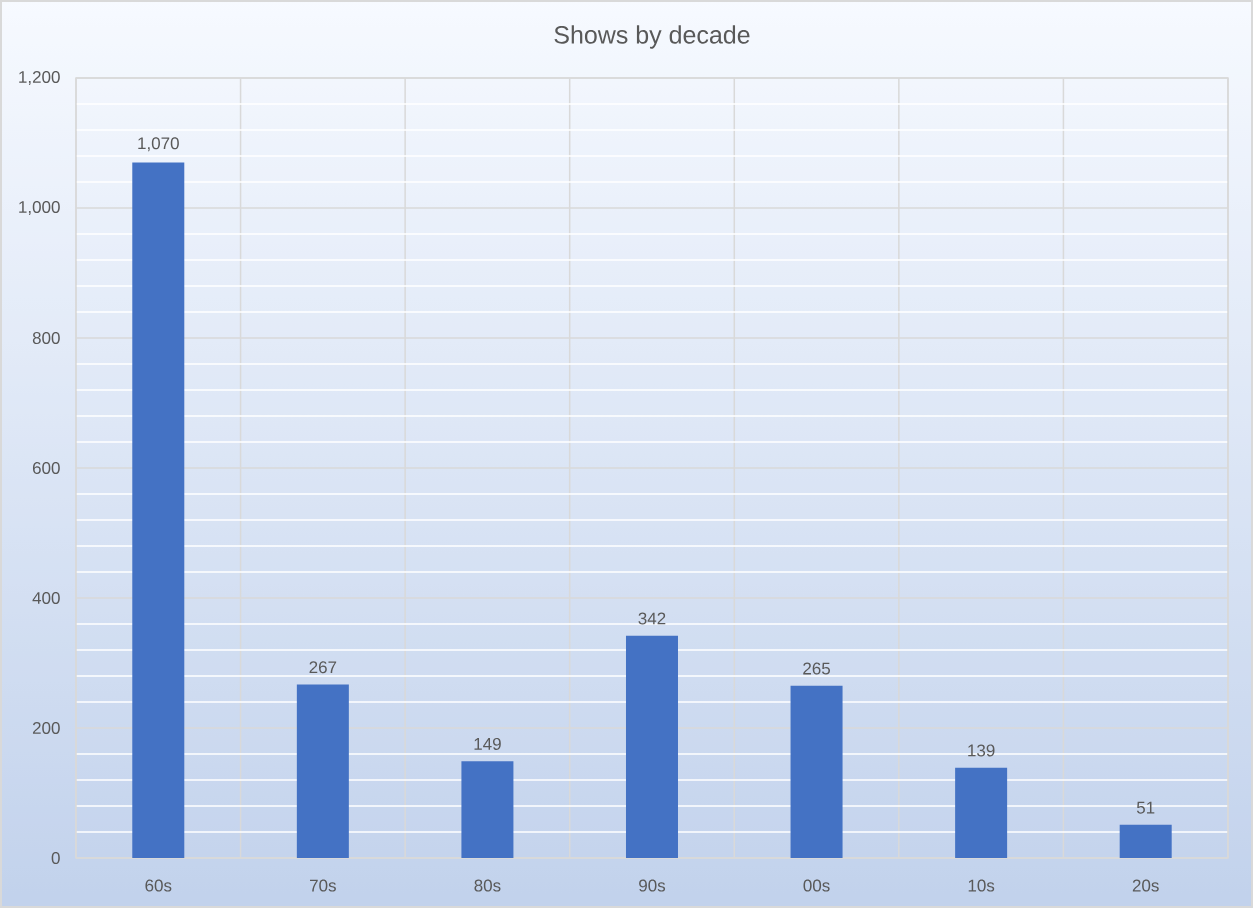 This screenshot has height=908, width=1253. What do you see at coordinates (652, 618) in the screenshot?
I see `data-label: 342` at bounding box center [652, 618].